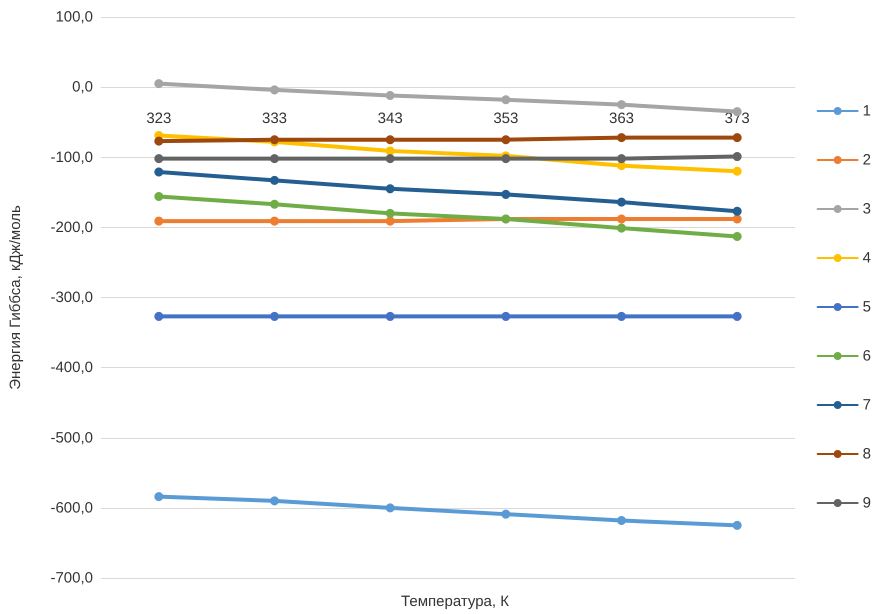 The width and height of the screenshot is (886, 614). I want to click on y-axis-title: Энергия Гиббса, кДж/моль, so click(15, 297).